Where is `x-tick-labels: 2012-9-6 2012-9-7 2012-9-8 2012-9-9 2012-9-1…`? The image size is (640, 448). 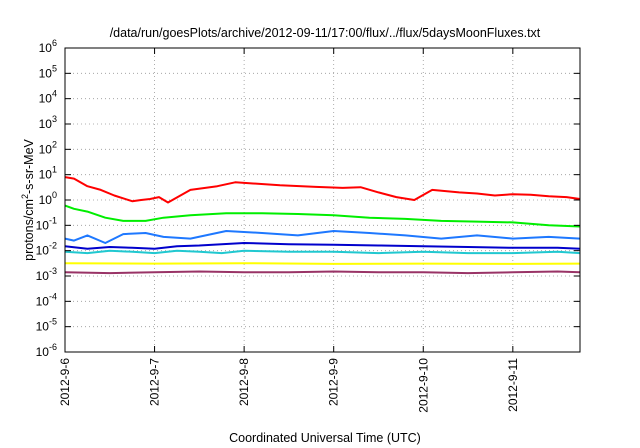 x-tick-labels: 2012-9-6 2012-9-7 2012-9-8 2012-9-9 2012-9-1… is located at coordinates (289, 385).